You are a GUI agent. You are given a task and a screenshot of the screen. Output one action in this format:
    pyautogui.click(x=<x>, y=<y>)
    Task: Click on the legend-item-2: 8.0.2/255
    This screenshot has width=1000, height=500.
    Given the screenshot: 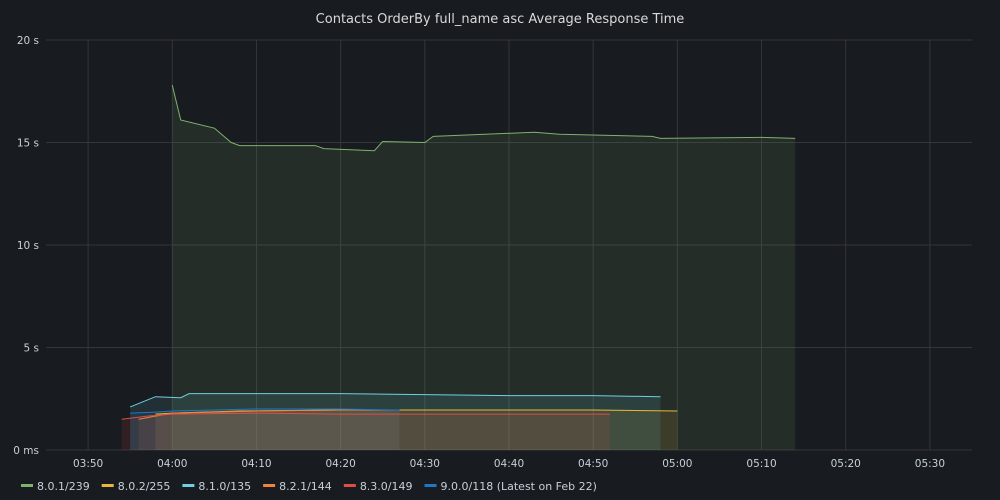 What is the action you would take?
    pyautogui.click(x=136, y=486)
    